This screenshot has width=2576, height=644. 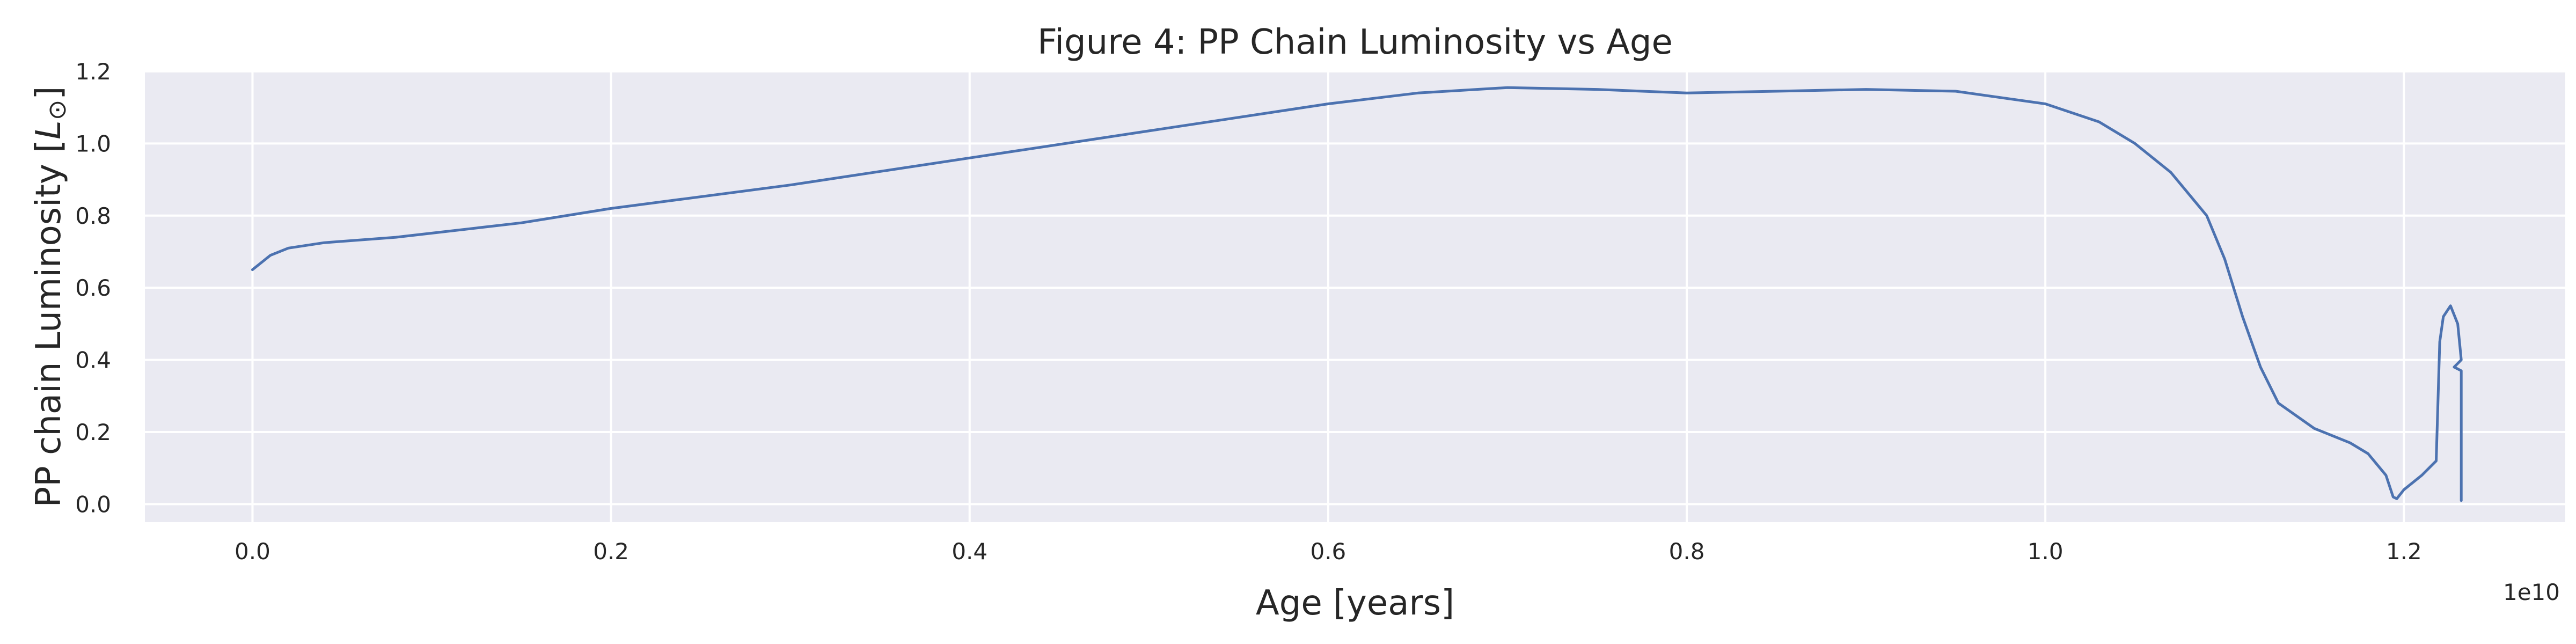 What do you see at coordinates (93, 504) in the screenshot?
I see `y-tick-label: 0.0` at bounding box center [93, 504].